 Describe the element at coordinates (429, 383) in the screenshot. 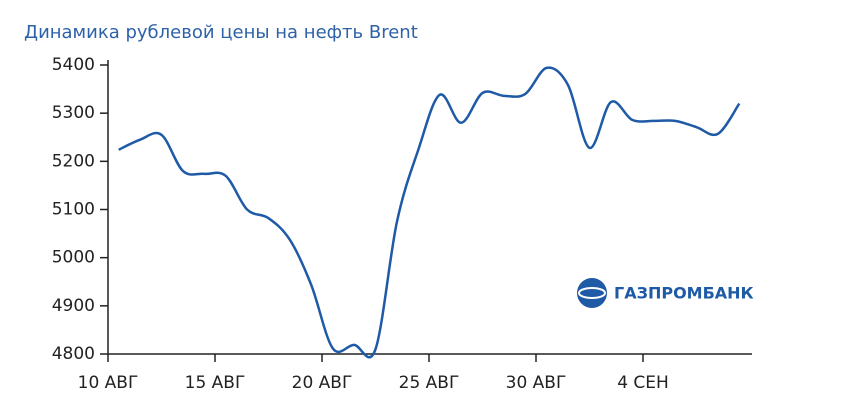

I see `x-tick-label: 25 АВГ` at that location.